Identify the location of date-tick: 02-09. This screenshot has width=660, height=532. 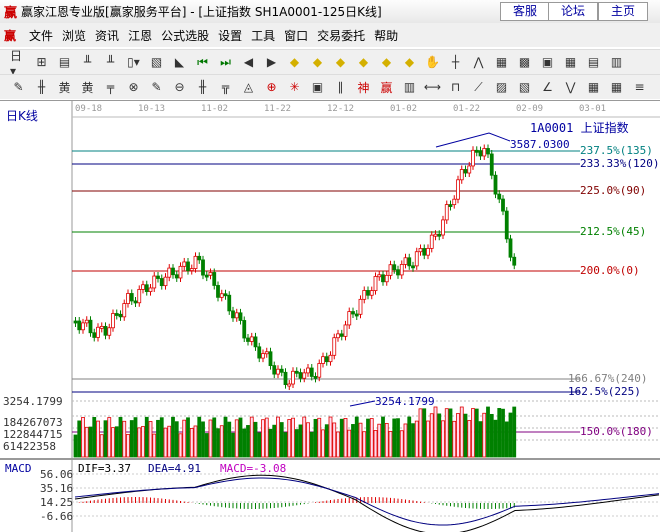
(530, 109).